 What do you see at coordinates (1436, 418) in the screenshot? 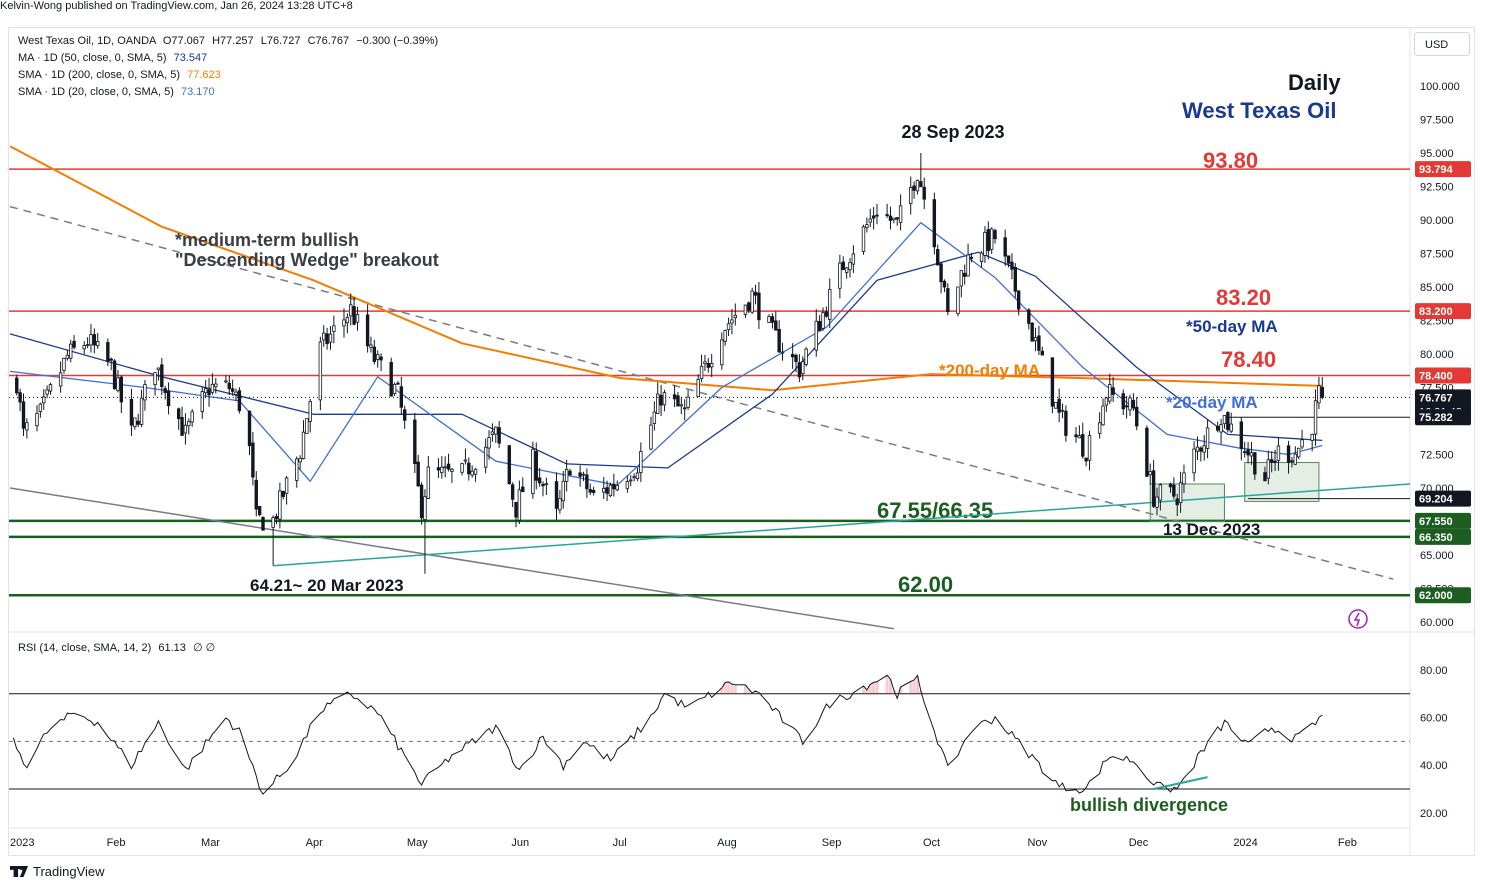
I see `price-tag-label: 75.282` at bounding box center [1436, 418].